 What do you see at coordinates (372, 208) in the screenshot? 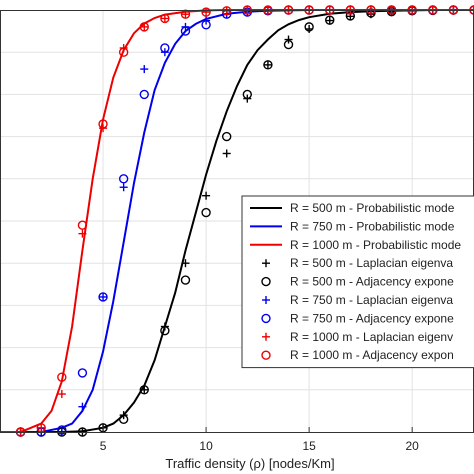
I see `legend-label: R = 500 m - Probabilistic mode` at bounding box center [372, 208].